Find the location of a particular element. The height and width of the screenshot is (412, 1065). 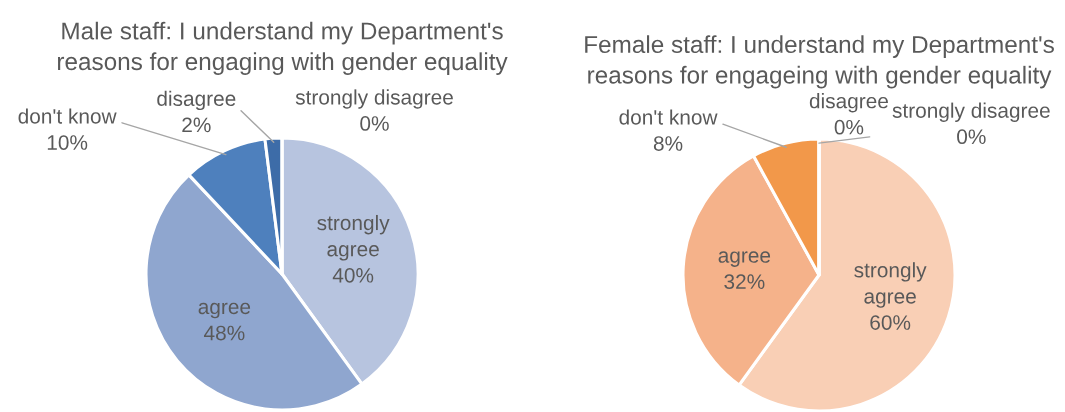

slice-label: disagree is located at coordinates (196, 100).